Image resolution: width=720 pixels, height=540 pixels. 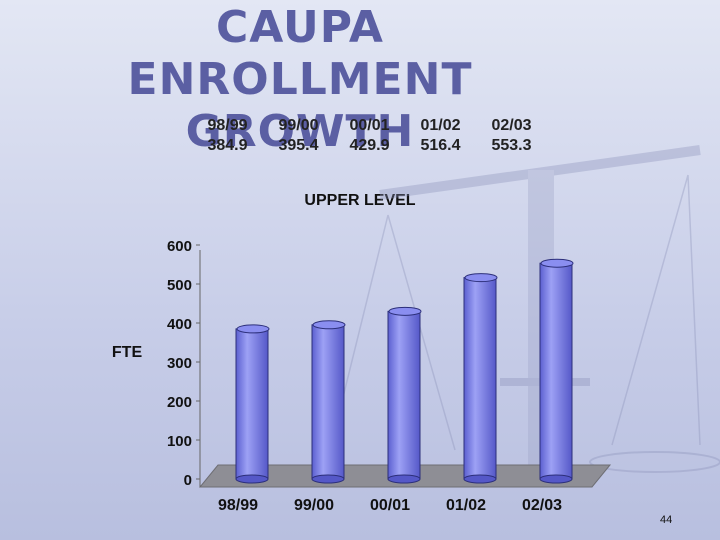 I want to click on title-line-2: GROWTH, so click(x=300, y=131).